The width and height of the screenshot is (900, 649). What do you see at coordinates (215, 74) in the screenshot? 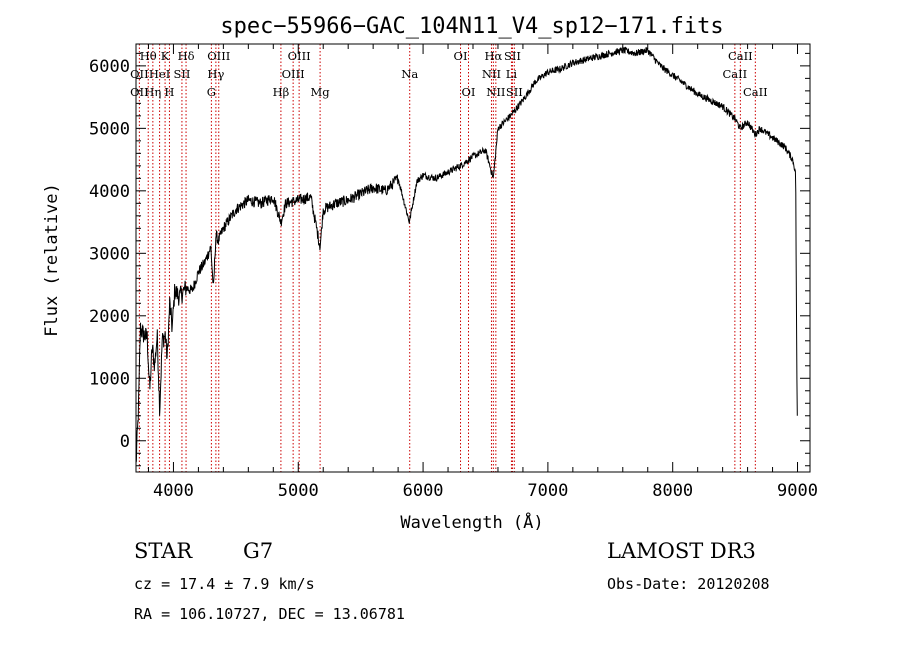
I see `spectral-line-label: Hγ` at bounding box center [215, 74].